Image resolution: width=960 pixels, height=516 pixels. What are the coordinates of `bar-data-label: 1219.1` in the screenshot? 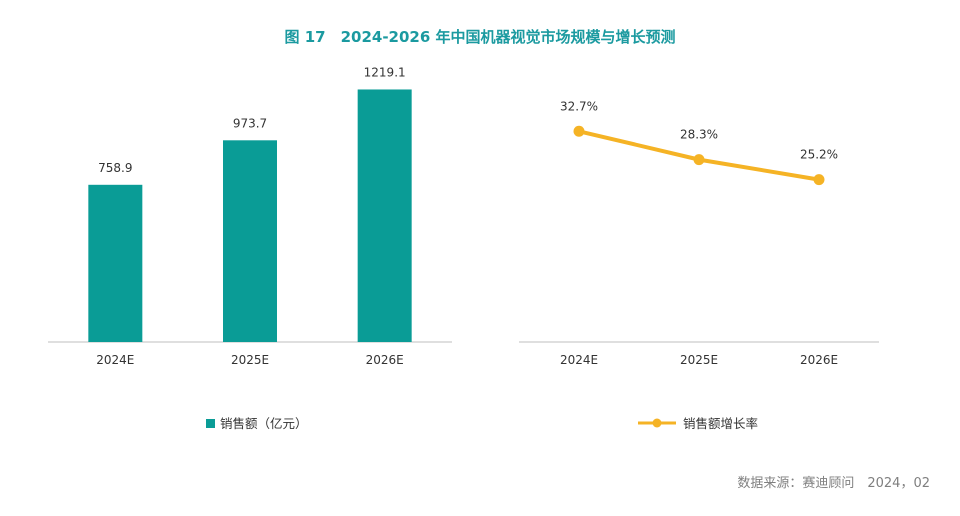 It's located at (385, 72).